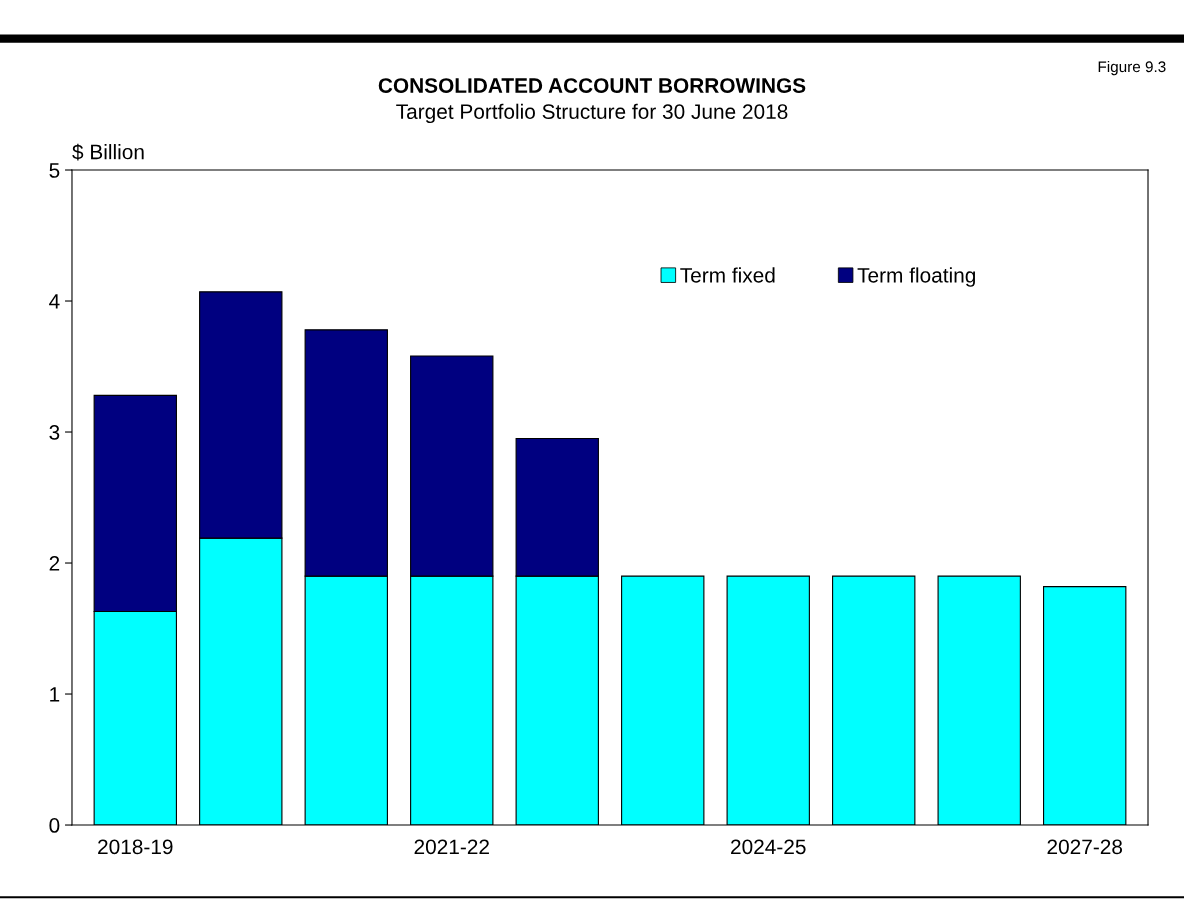 This screenshot has width=1184, height=900. Describe the element at coordinates (108, 152) in the screenshot. I see `y-axis-title: $ Billion` at that location.